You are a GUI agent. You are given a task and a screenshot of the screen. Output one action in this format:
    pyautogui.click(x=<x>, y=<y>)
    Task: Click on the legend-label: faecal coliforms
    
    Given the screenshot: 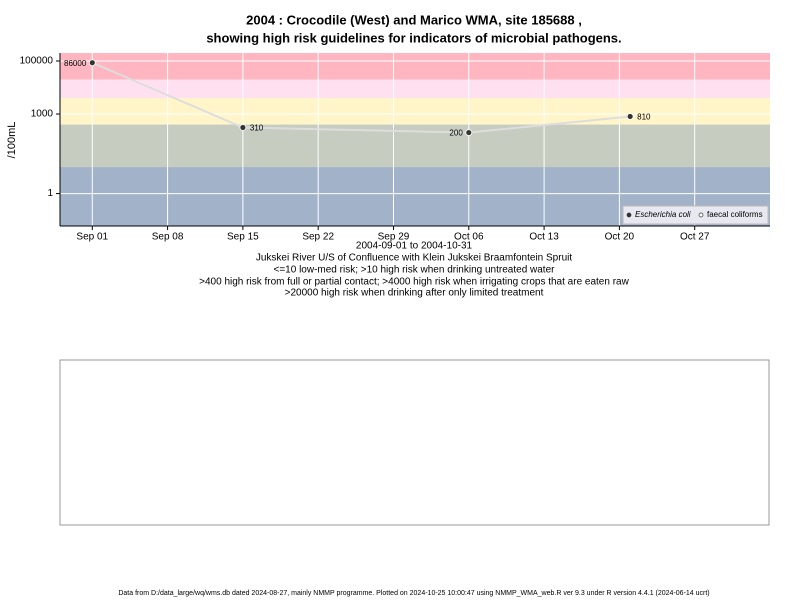 What is the action you would take?
    pyautogui.click(x=735, y=214)
    